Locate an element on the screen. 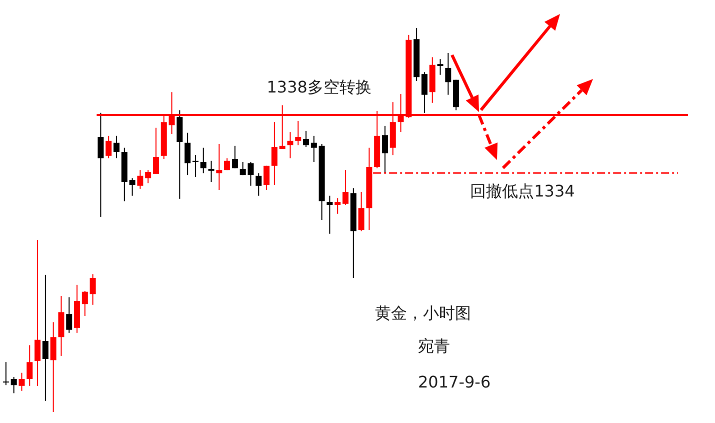 The height and width of the screenshot is (423, 715). annotation: 宛青 is located at coordinates (434, 346).